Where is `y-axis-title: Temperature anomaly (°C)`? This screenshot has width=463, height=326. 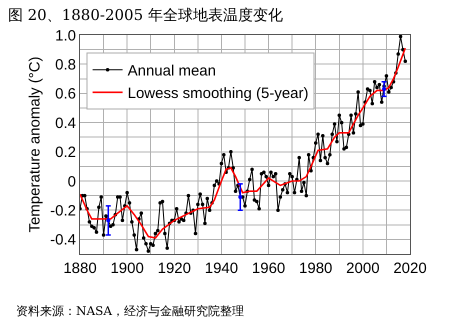
y-axis-title: Temperature anomaly (°C) is located at coordinates (35, 144).